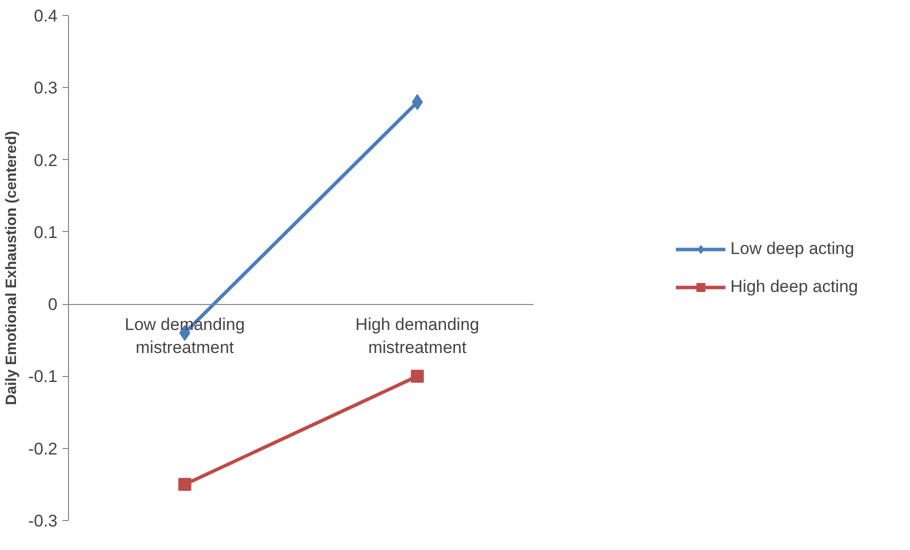 The width and height of the screenshot is (910, 550). What do you see at coordinates (46, 160) in the screenshot?
I see `y-tick-label: 0.2` at bounding box center [46, 160].